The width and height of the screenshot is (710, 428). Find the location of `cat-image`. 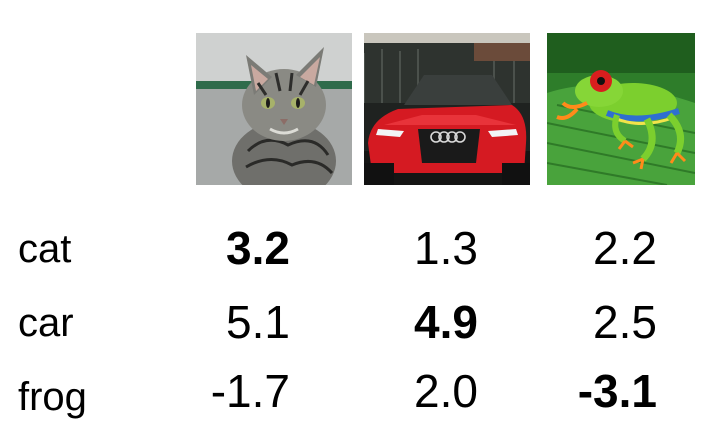

cat-image is located at coordinates (274, 109).